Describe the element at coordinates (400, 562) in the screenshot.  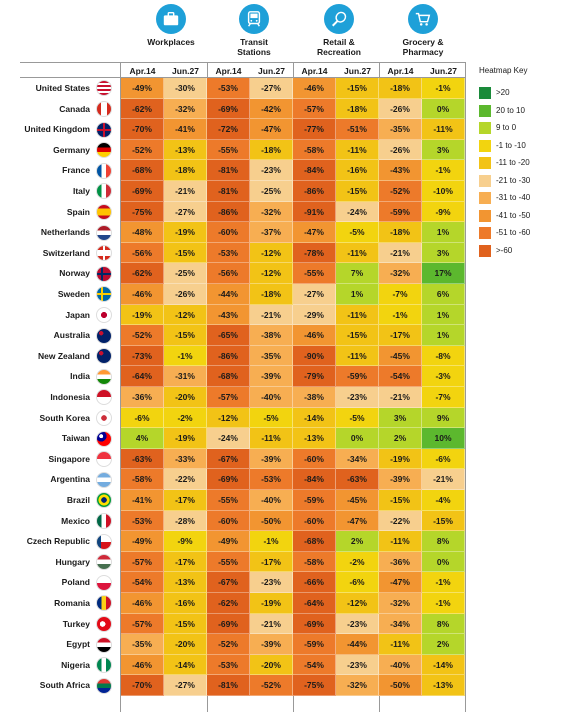
I see `heatmap-cell: -36%` at that location.